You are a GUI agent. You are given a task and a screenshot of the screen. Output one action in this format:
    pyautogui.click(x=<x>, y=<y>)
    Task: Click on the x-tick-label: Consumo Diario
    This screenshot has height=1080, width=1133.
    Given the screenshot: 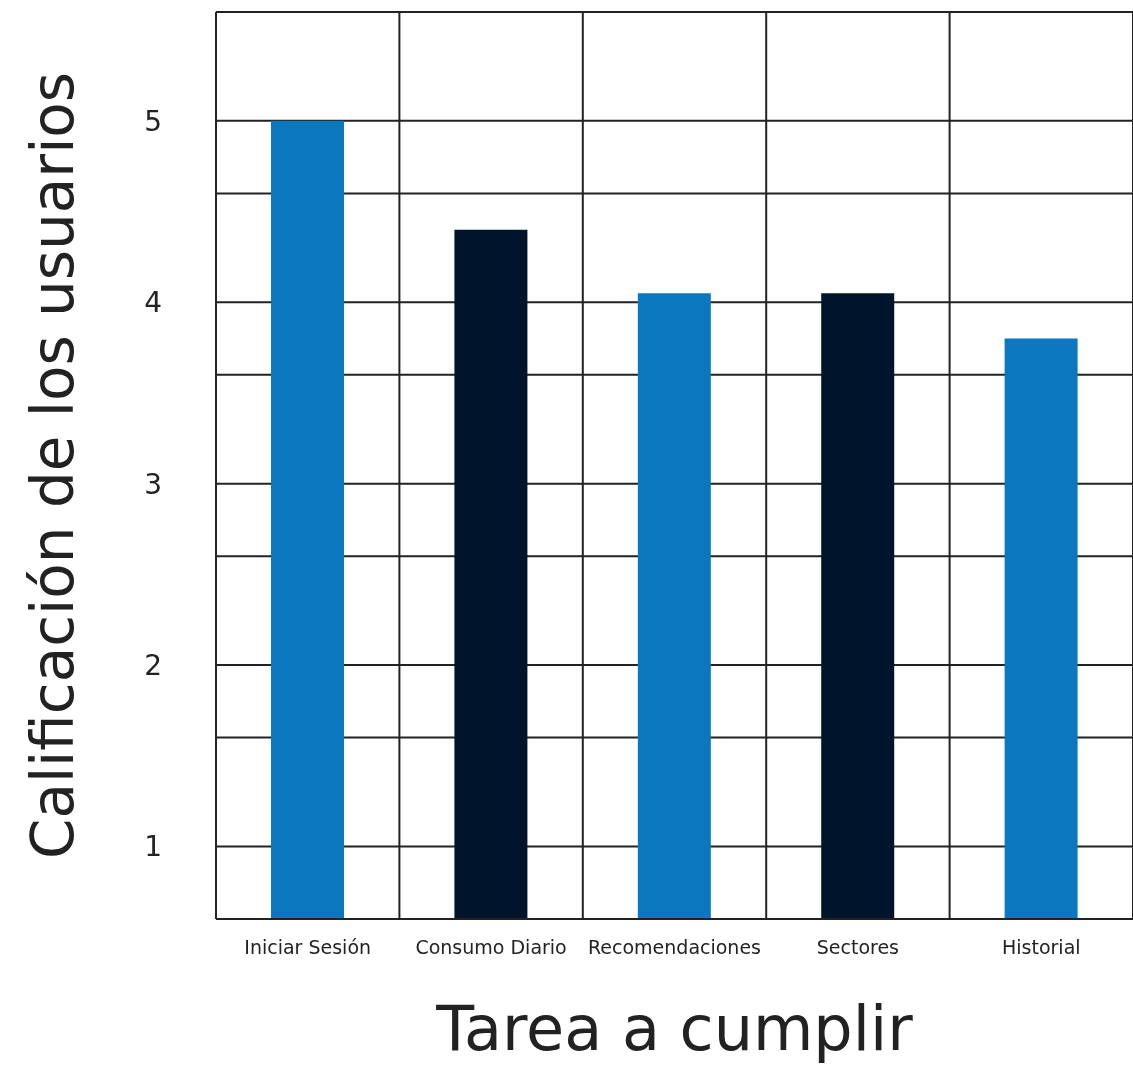 What is the action you would take?
    pyautogui.click(x=491, y=947)
    